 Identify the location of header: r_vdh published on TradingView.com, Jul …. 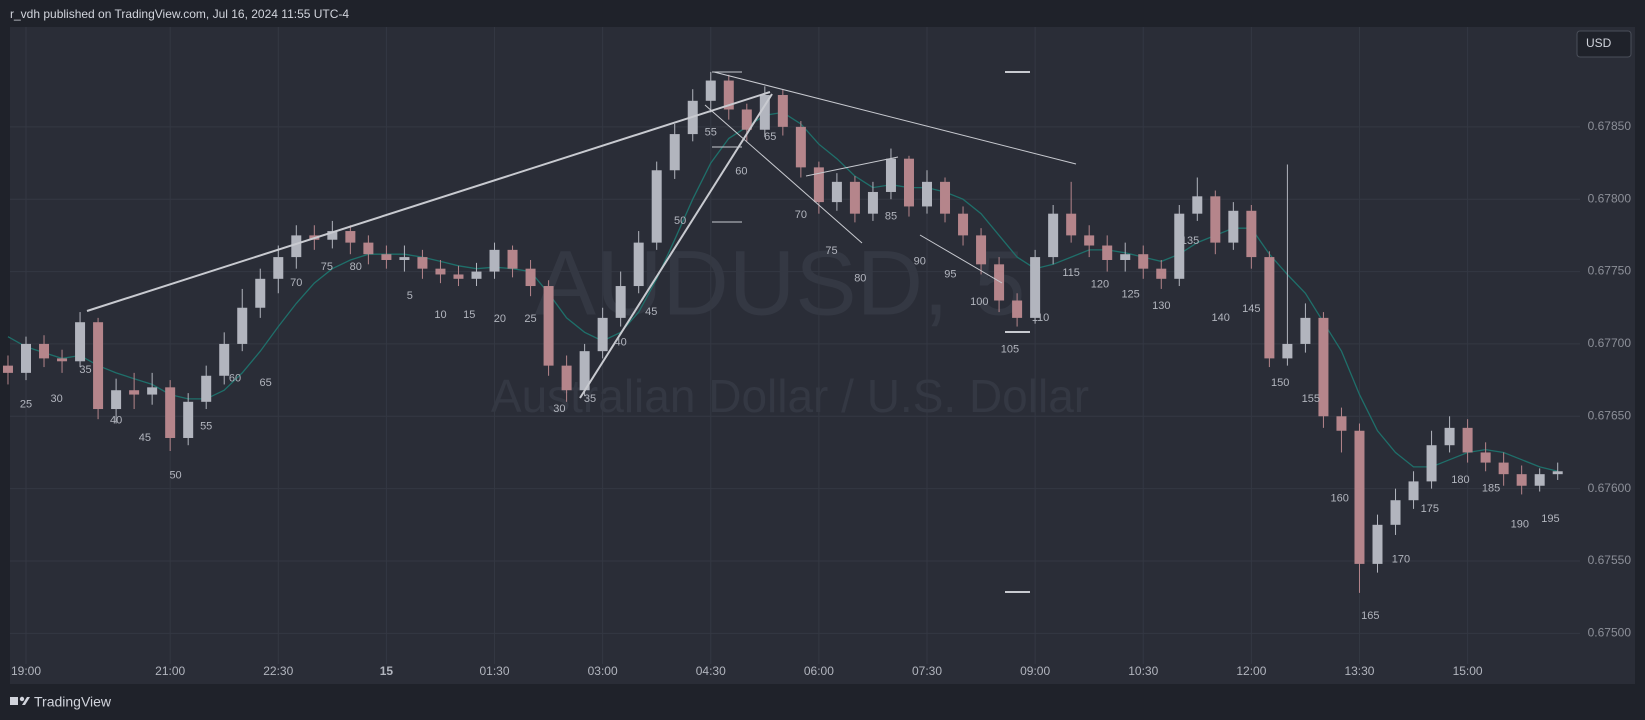
(179, 14).